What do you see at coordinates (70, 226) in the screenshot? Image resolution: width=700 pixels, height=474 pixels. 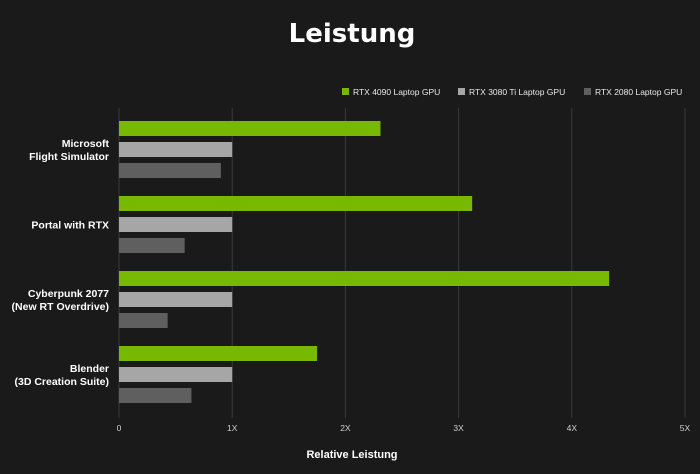 I see `category-label: Portal with RTX` at bounding box center [70, 226].